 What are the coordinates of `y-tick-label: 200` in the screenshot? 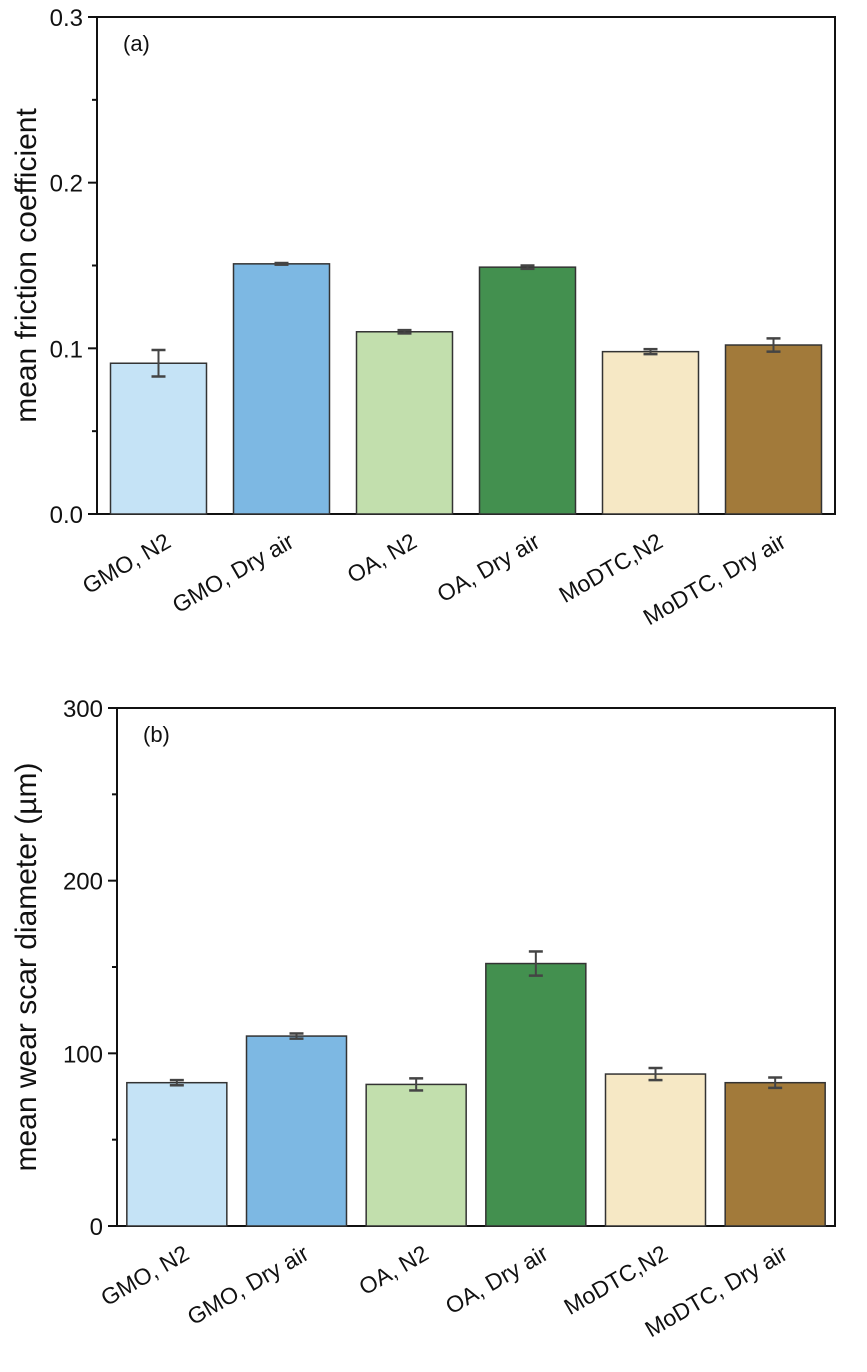 It's located at (83, 882).